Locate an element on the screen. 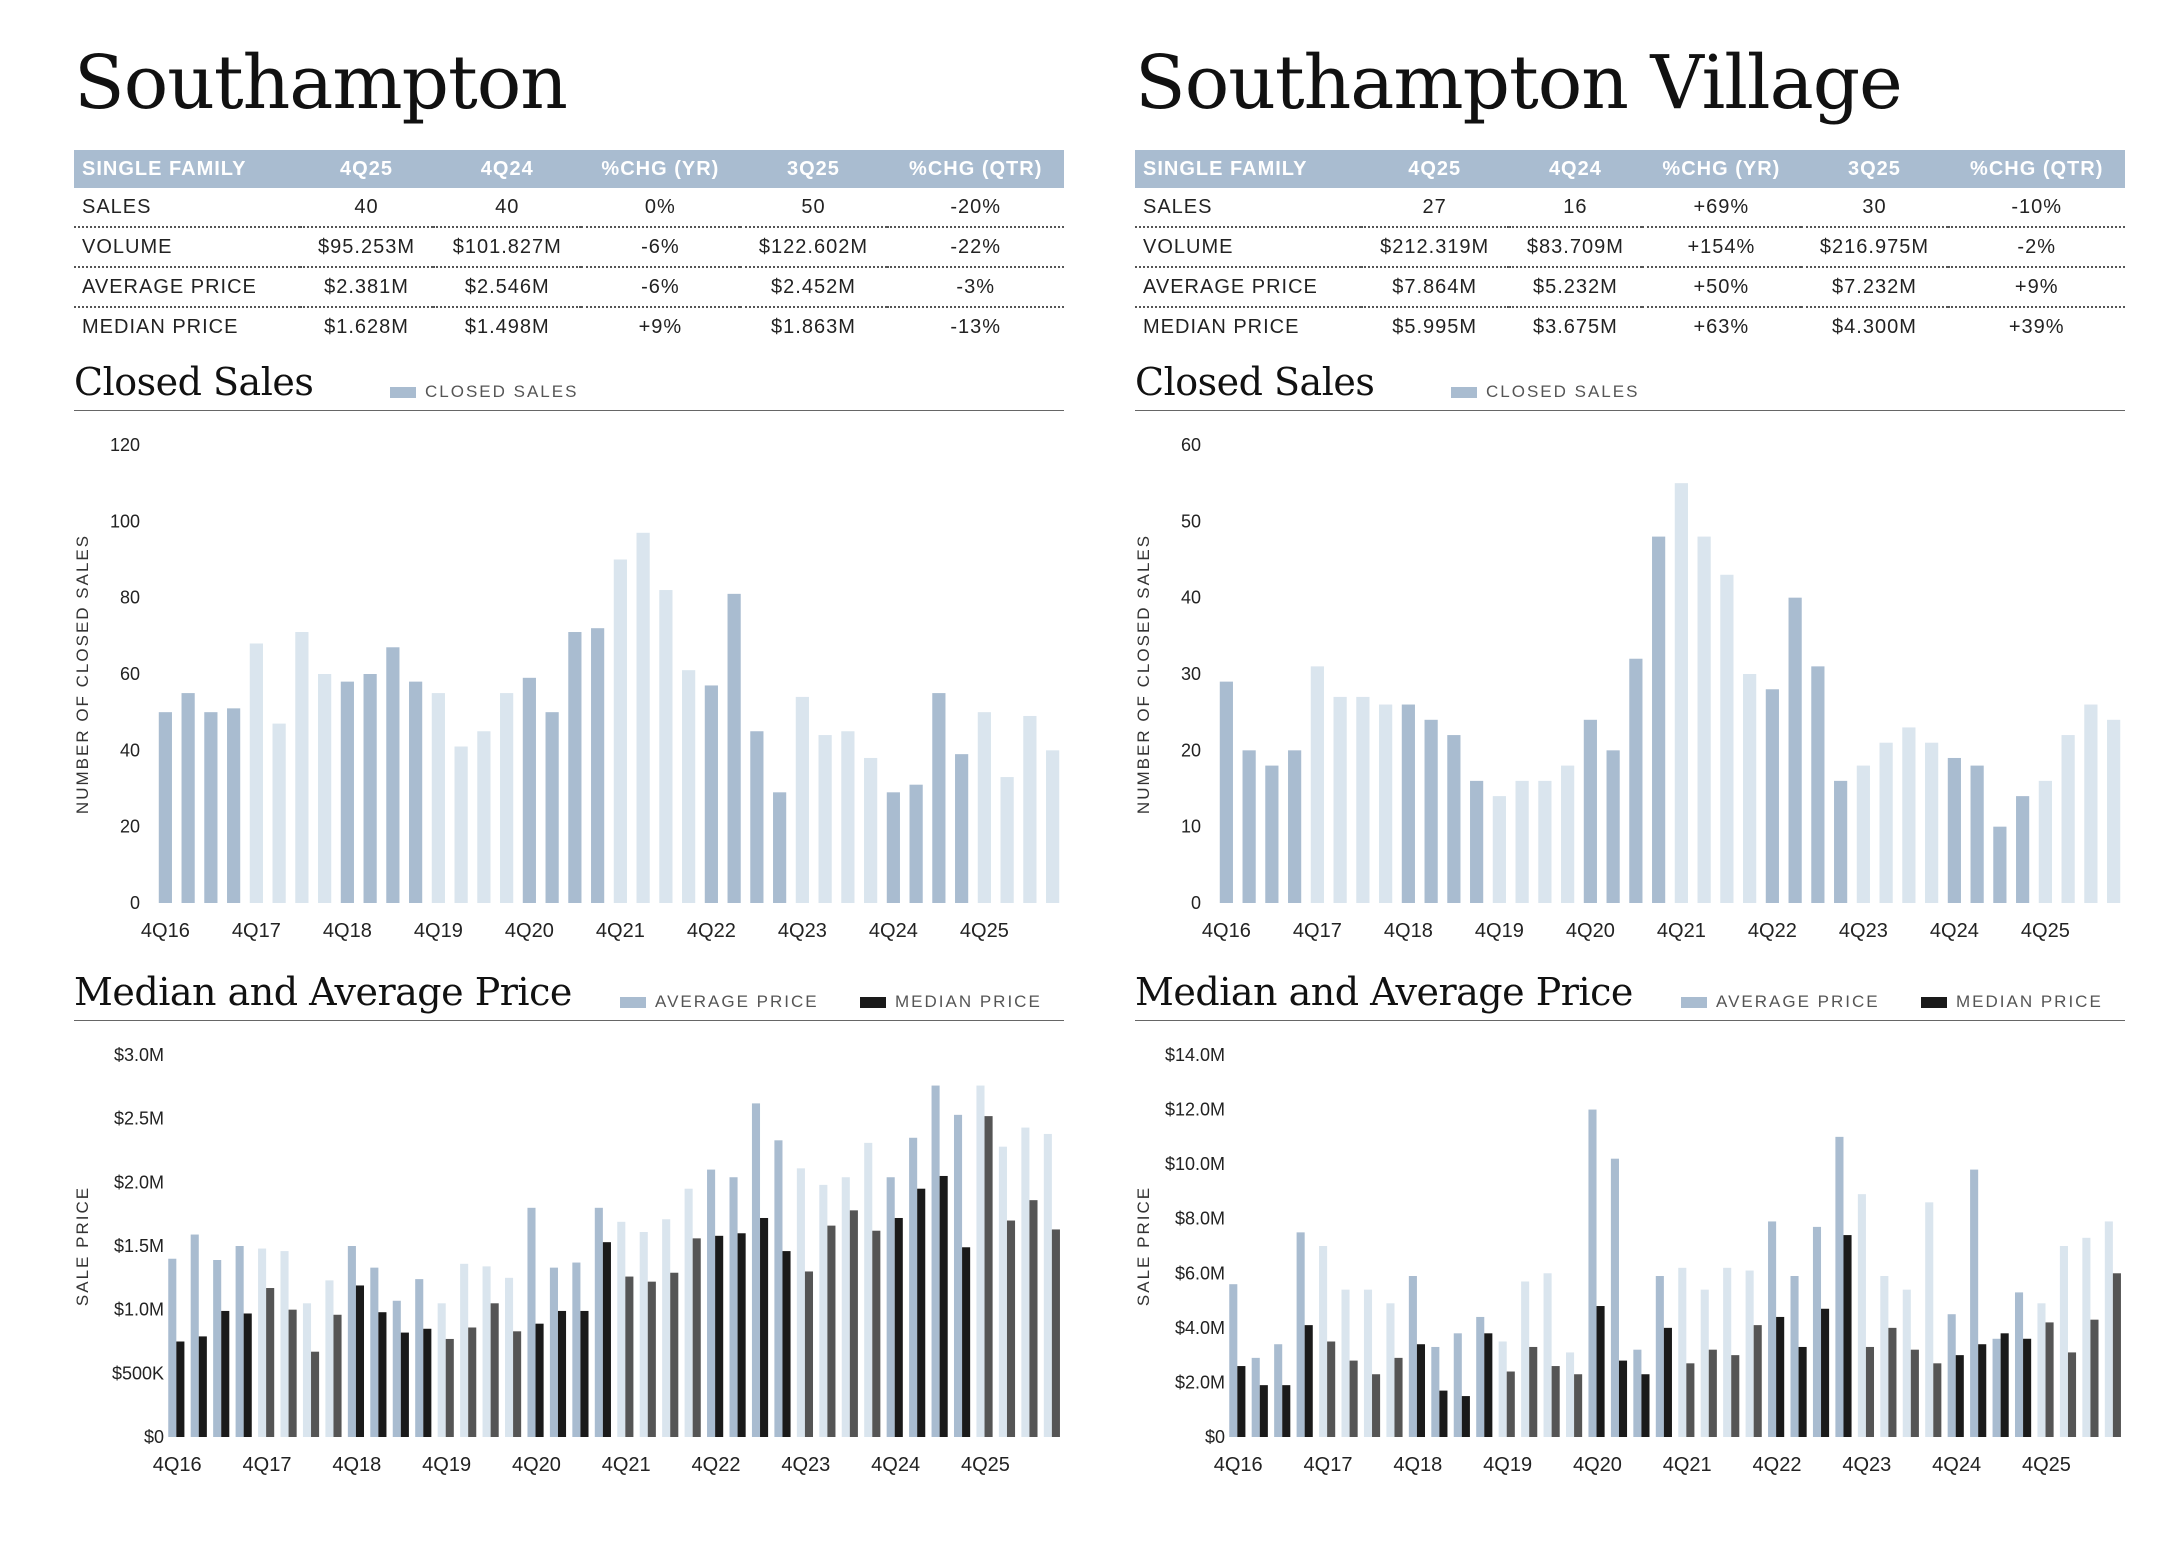 The height and width of the screenshot is (1548, 2176). x-tick-label: 4Q16 is located at coordinates (177, 1465).